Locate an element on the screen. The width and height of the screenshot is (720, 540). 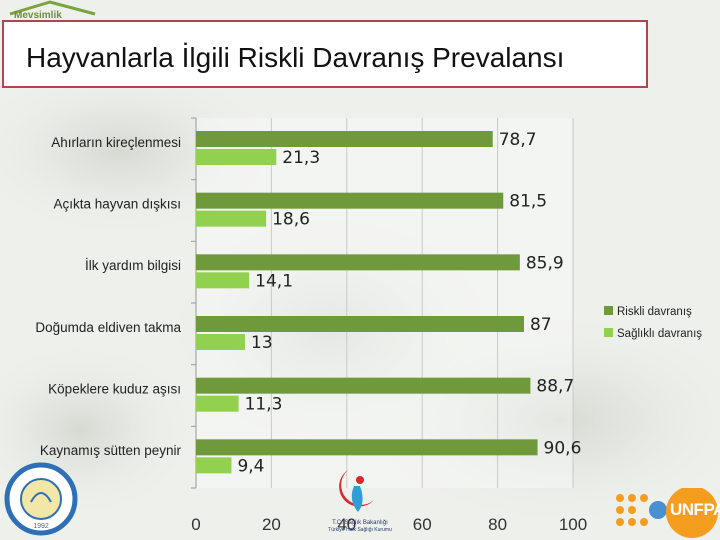
data-label: 87 is located at coordinates (541, 325).